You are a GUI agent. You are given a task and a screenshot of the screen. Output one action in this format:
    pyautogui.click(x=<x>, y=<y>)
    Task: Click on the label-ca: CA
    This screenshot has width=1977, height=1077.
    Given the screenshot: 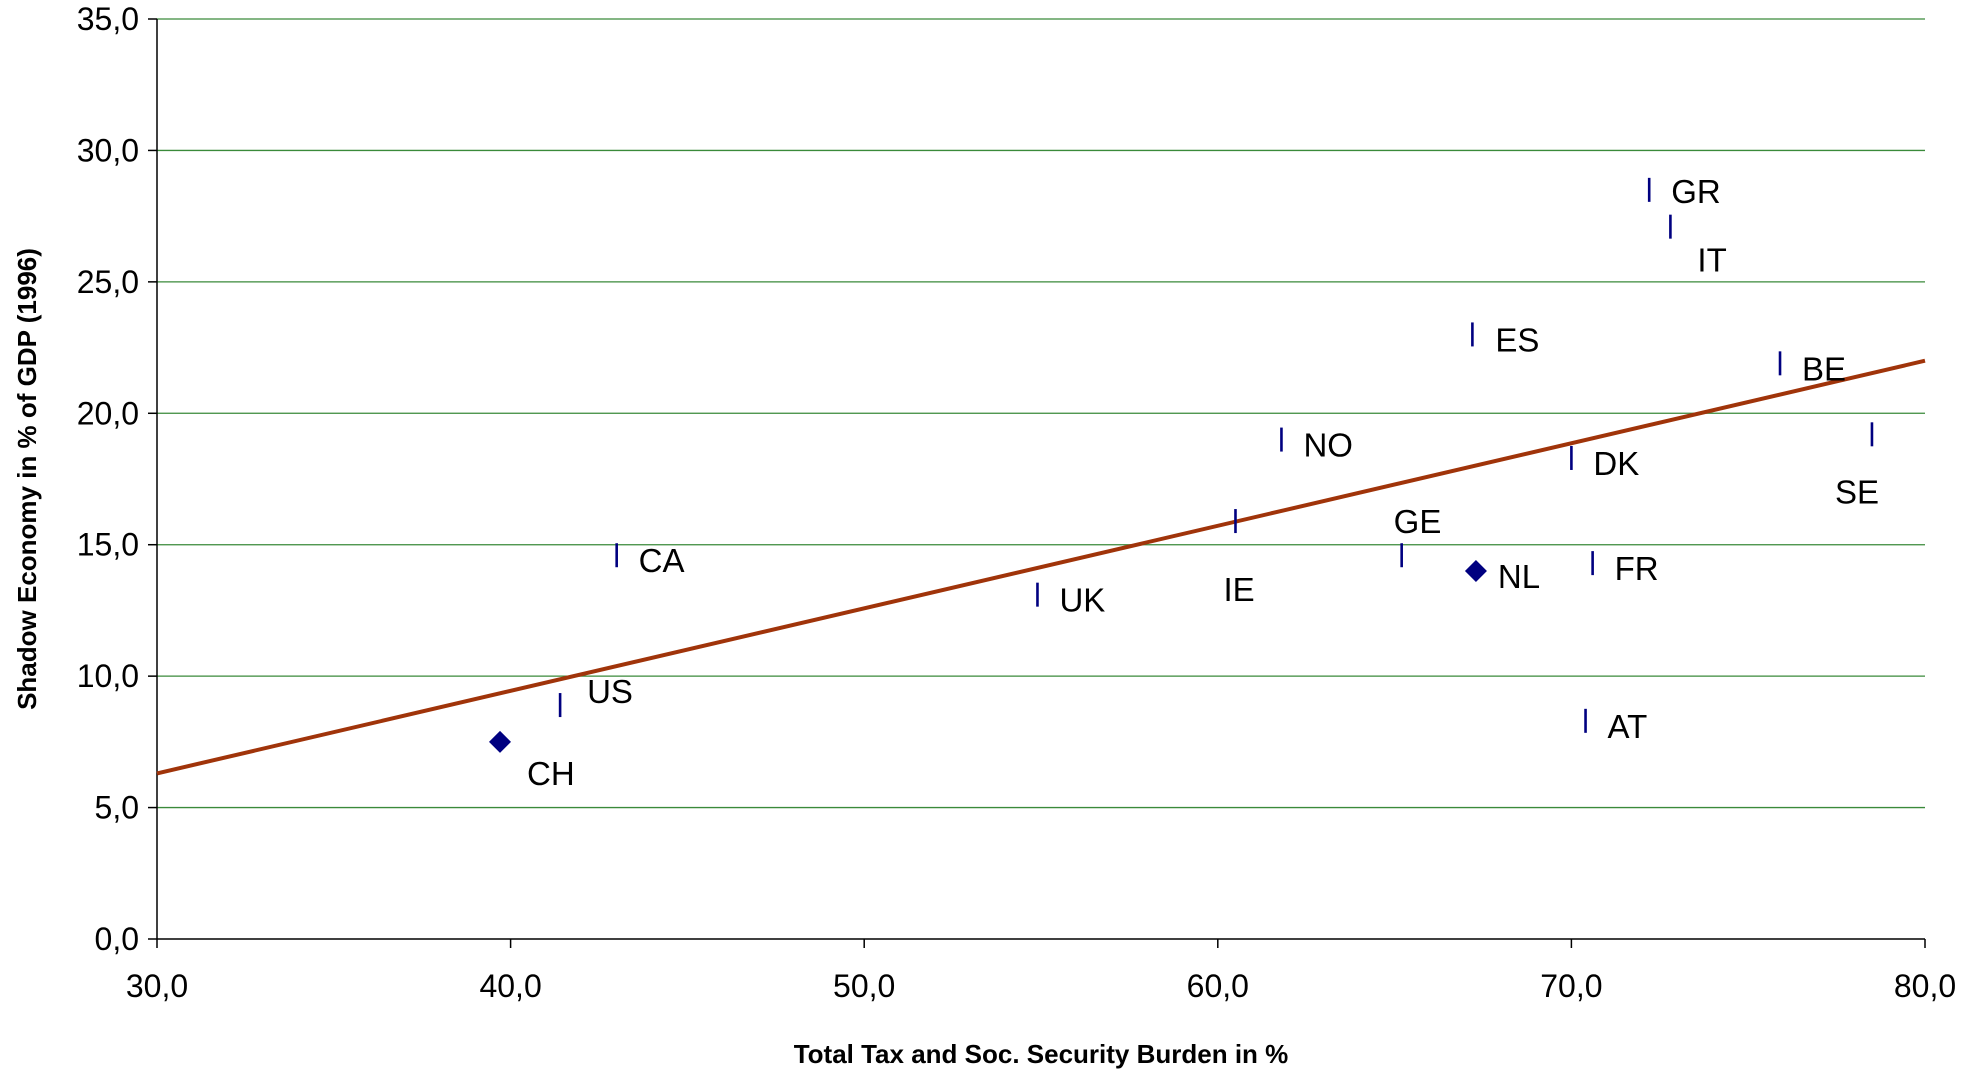 What is the action you would take?
    pyautogui.click(x=662, y=560)
    